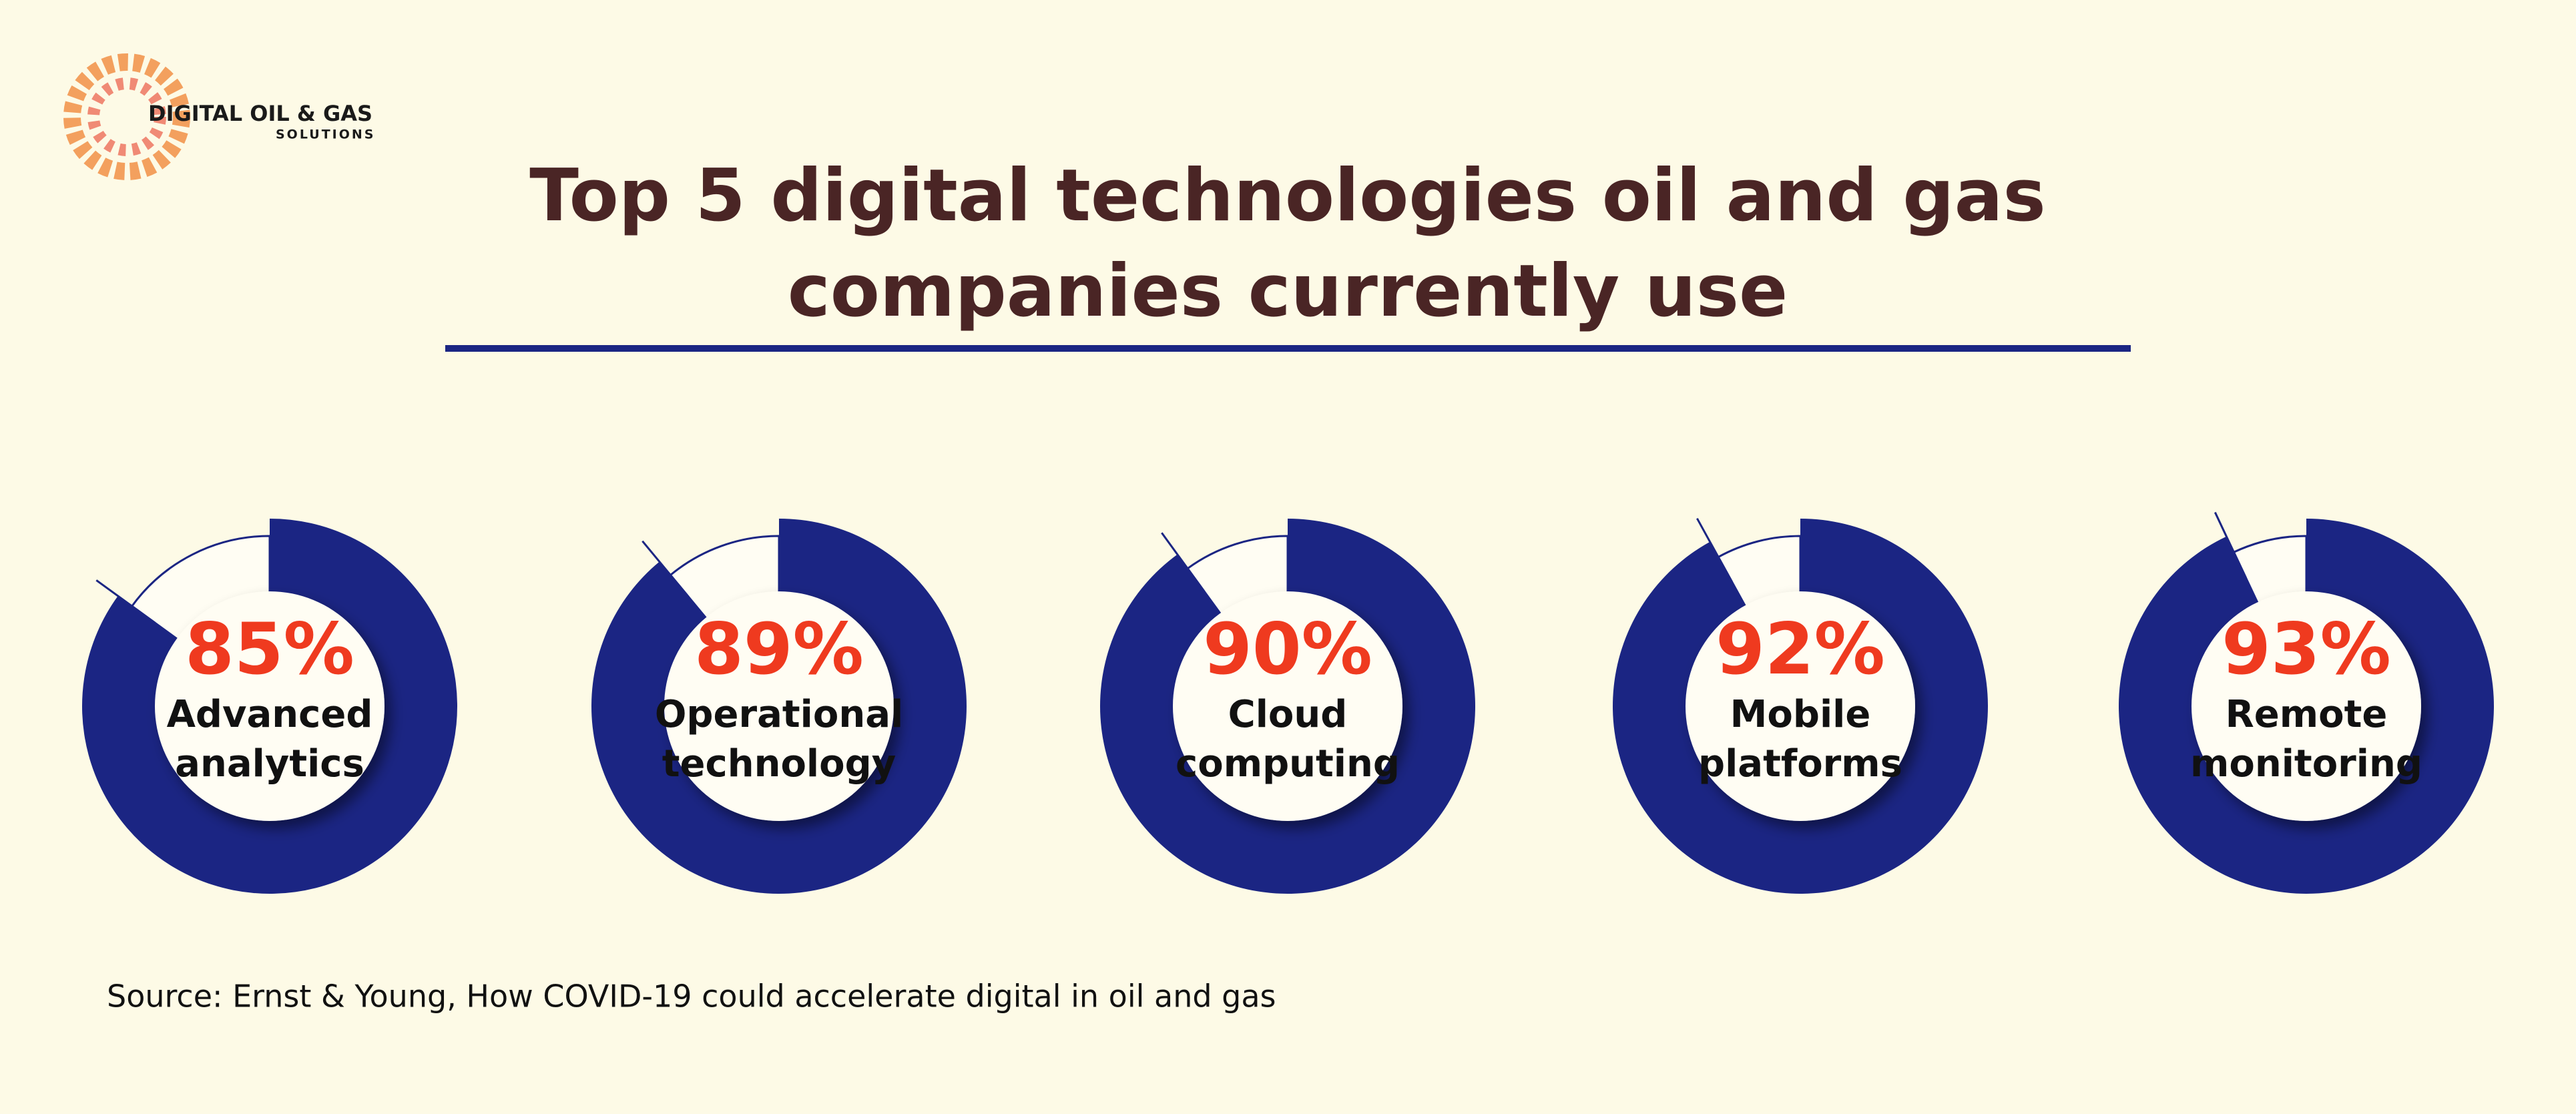 This screenshot has width=2576, height=1114. I want to click on category-label: analytics, so click(269, 764).